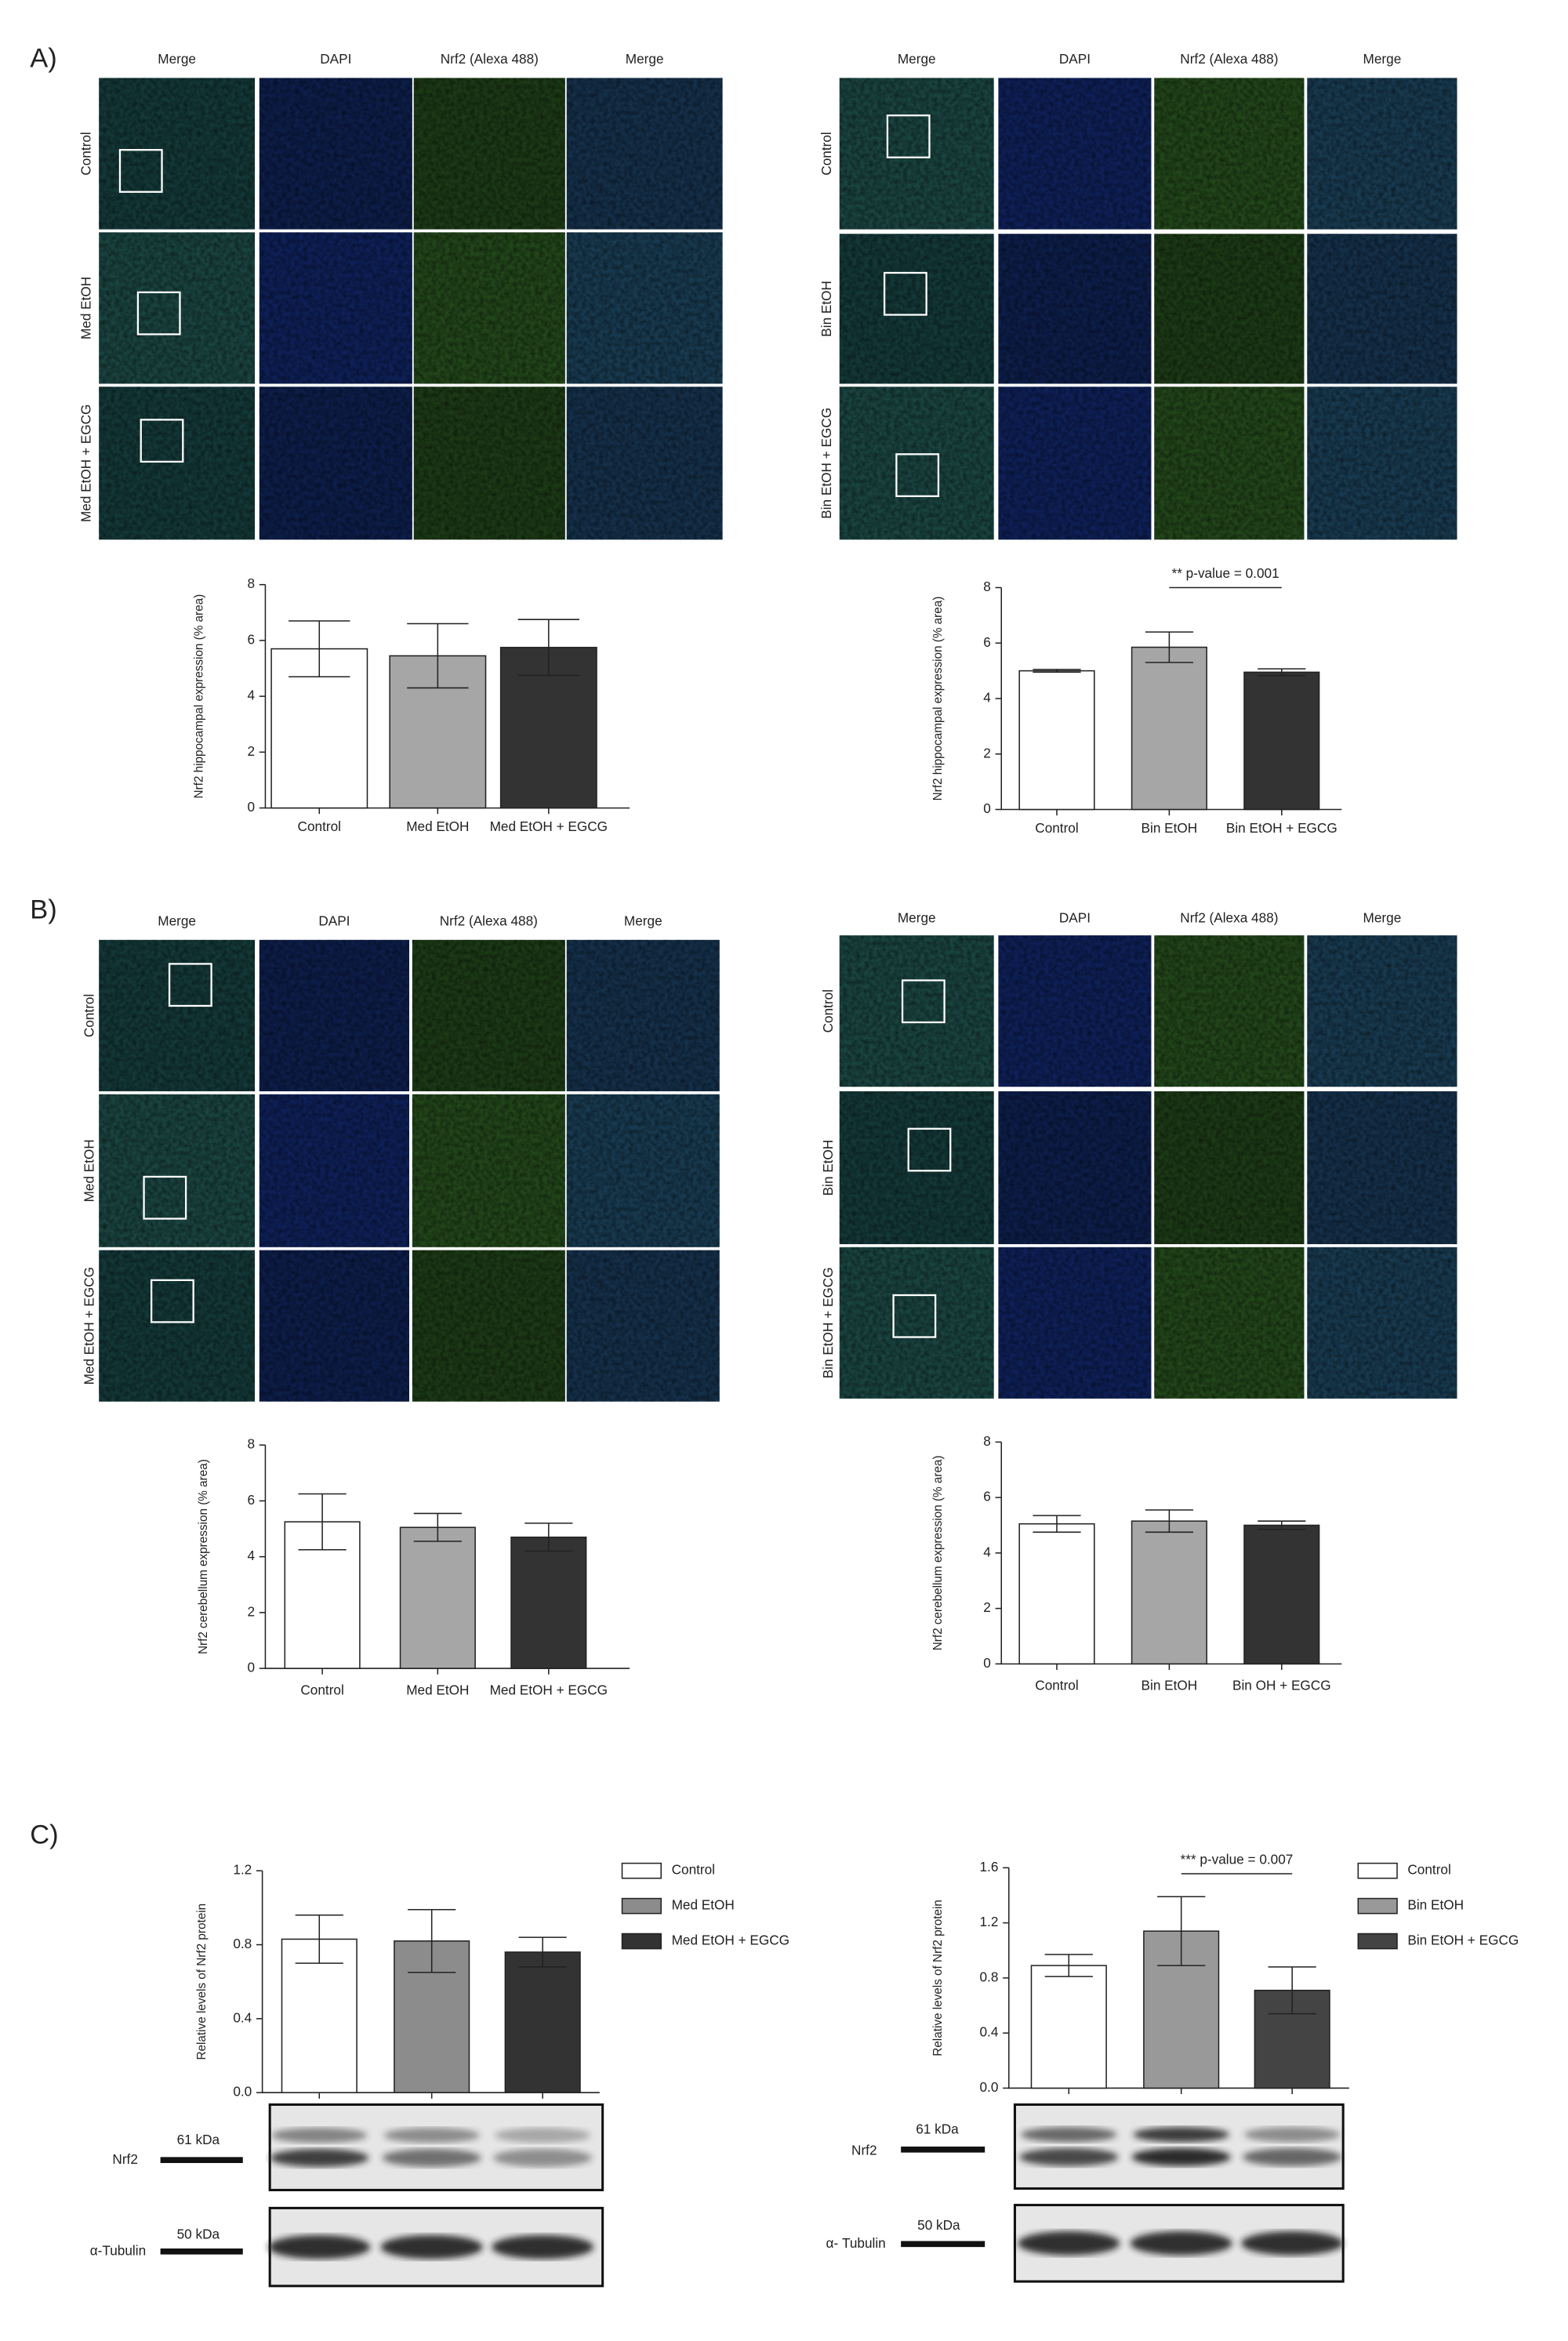  What do you see at coordinates (989, 2032) in the screenshot?
I see `y-tick-label: 0.4` at bounding box center [989, 2032].